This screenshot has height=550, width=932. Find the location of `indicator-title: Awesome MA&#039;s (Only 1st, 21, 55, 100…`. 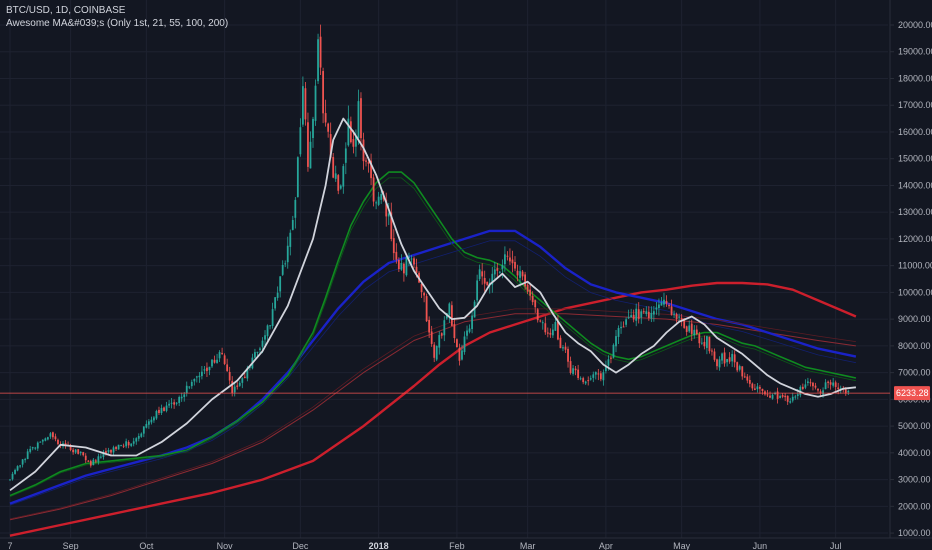

indicator-title: Awesome MA&#039;s (Only 1st, 21, 55, 100… is located at coordinates (117, 23).